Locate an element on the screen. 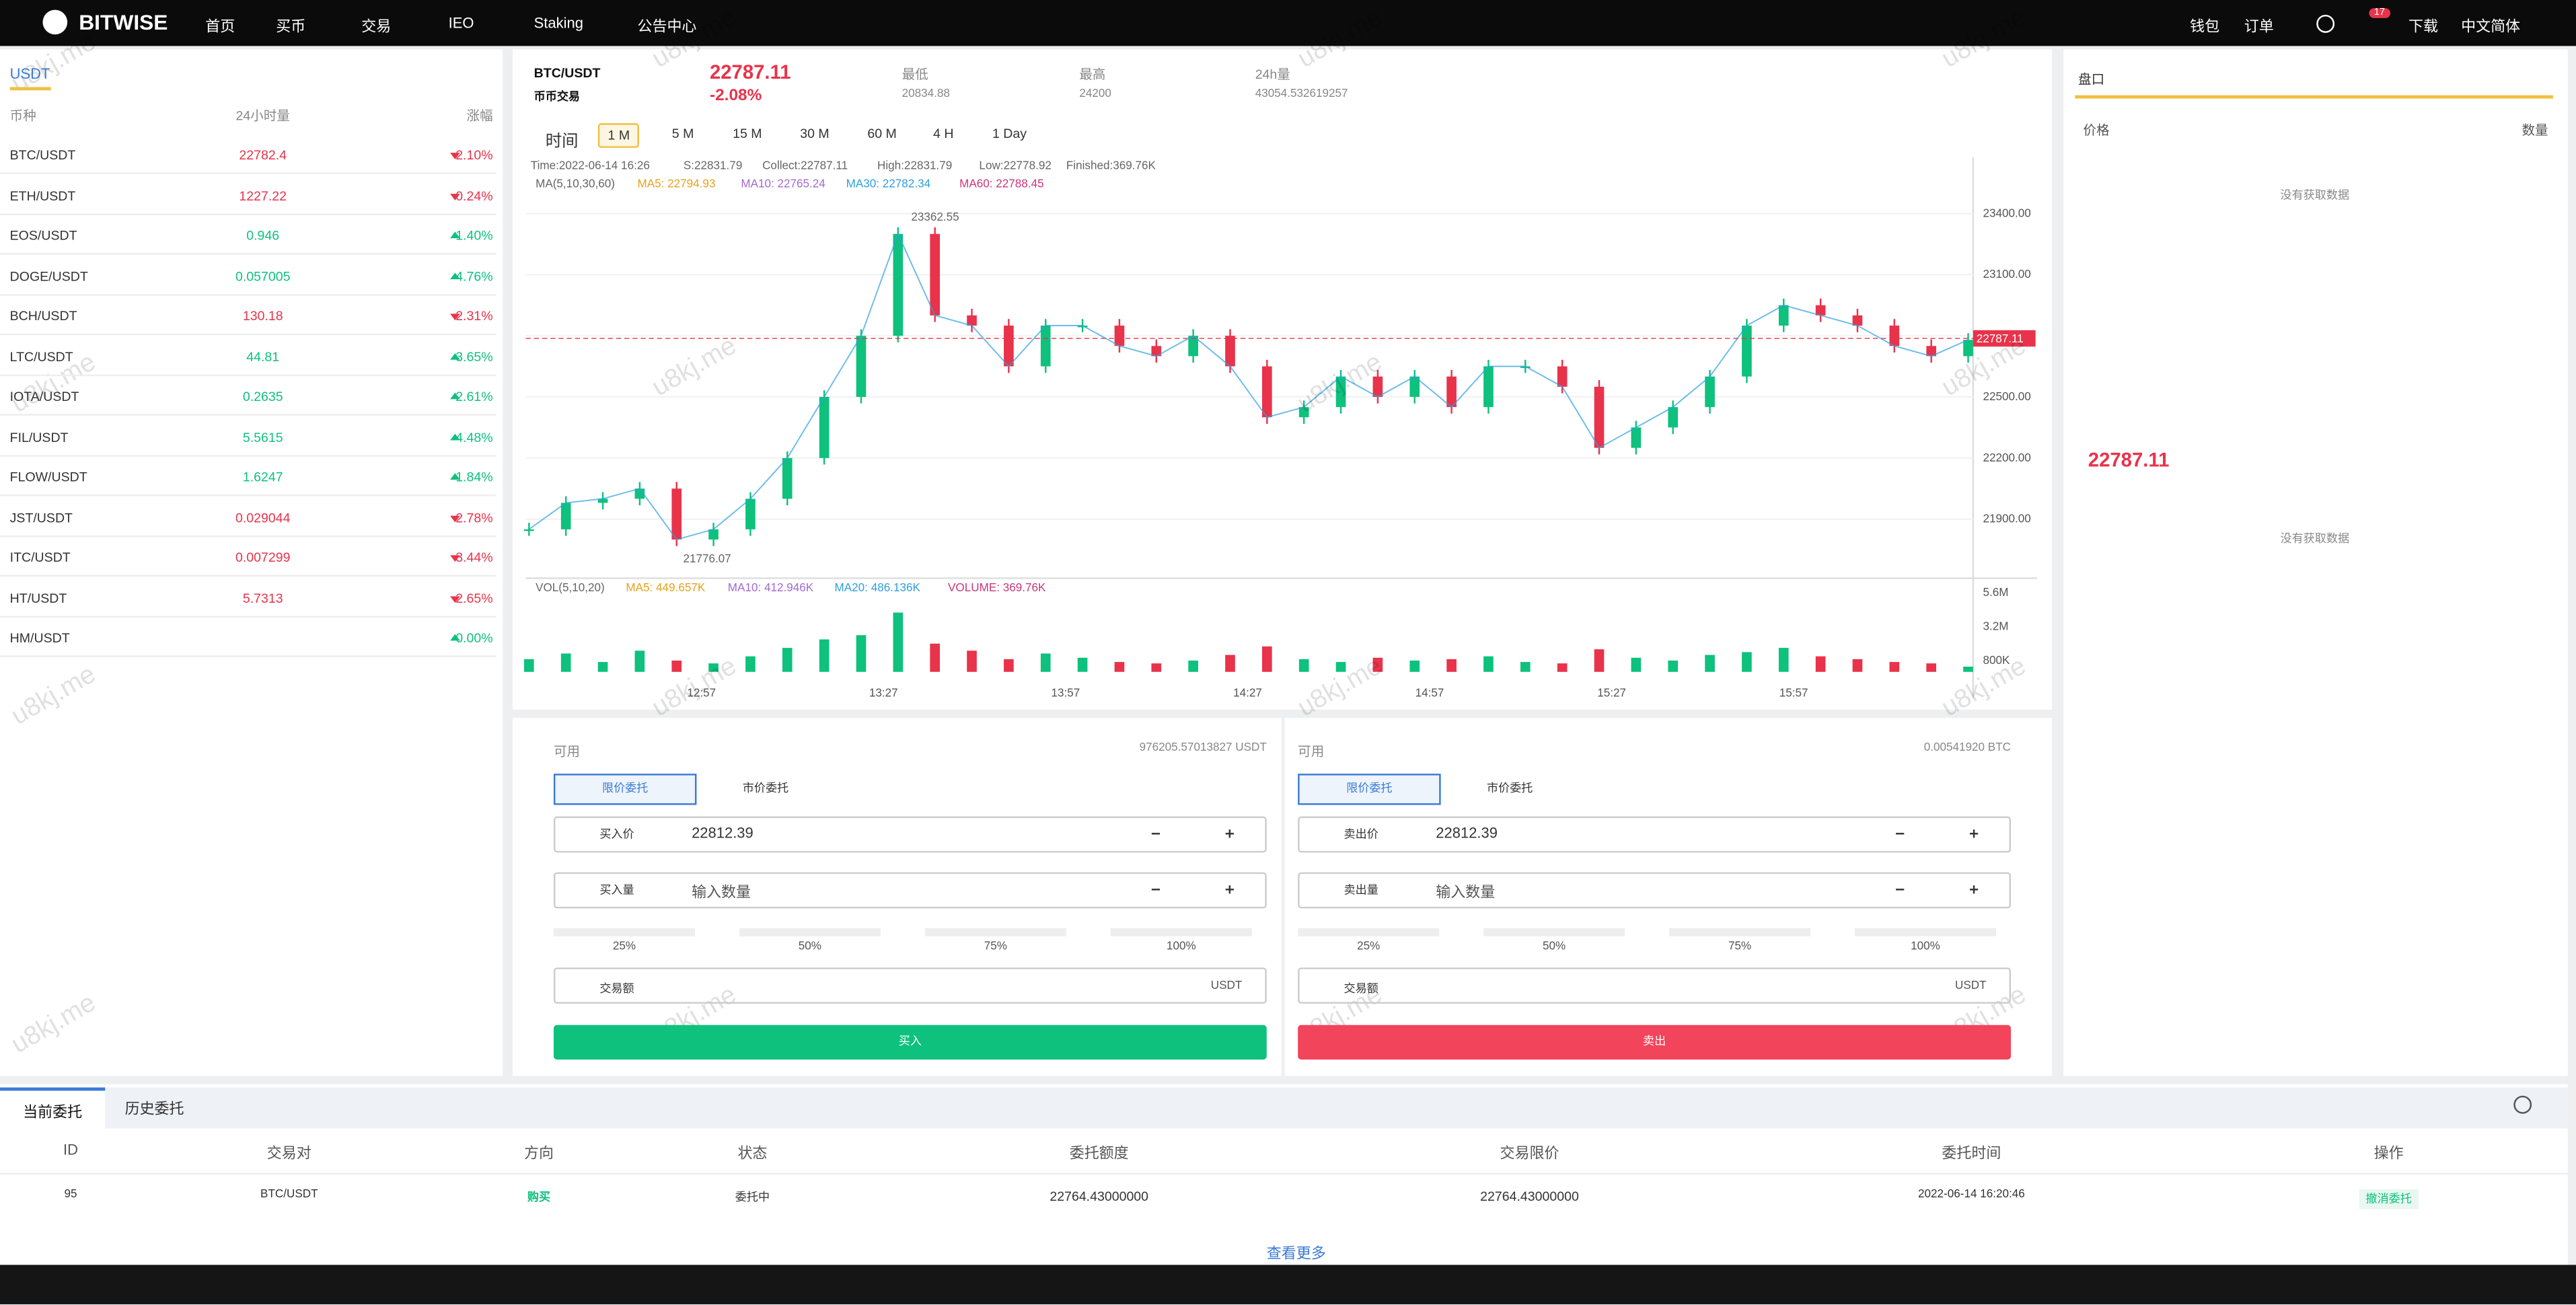 This screenshot has height=1305, width=2576. pair: BCH/USDT is located at coordinates (43, 317).